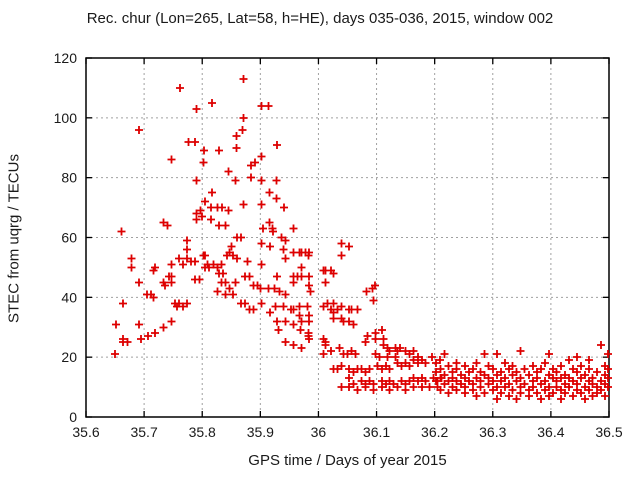  I want to click on x-tick-label: 36.3, so click(492, 432).